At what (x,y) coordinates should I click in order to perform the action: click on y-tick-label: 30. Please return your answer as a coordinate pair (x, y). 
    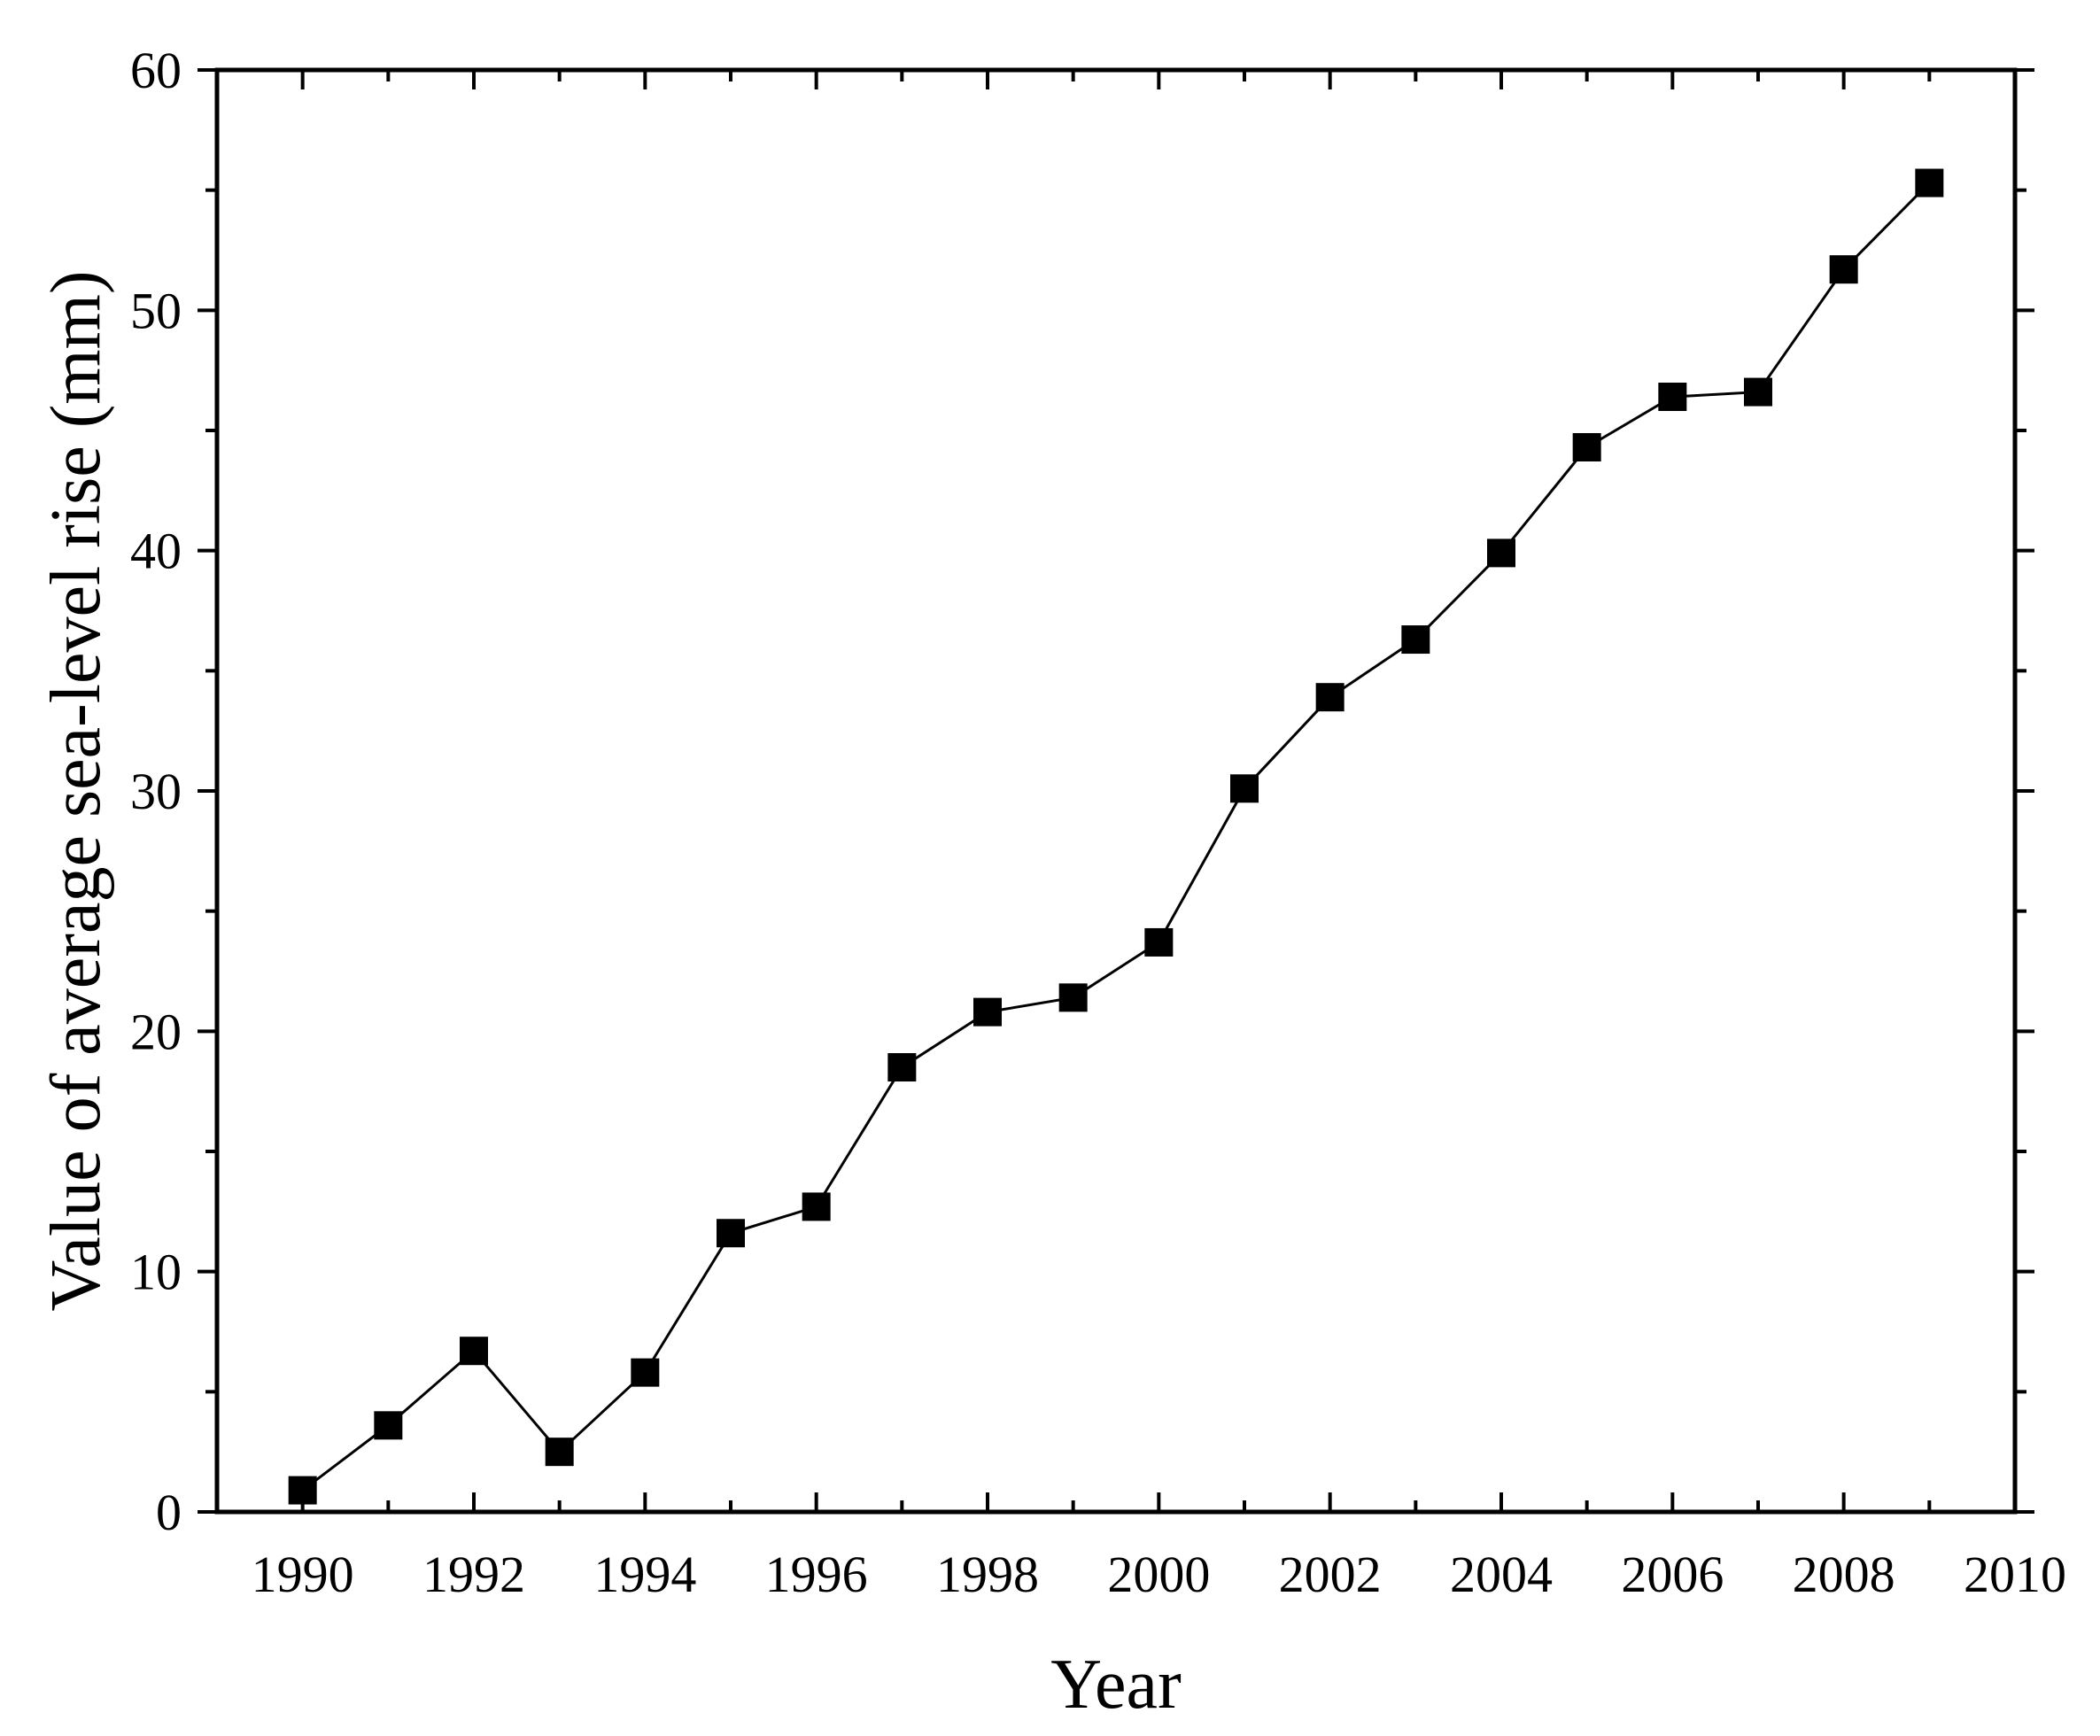
    Looking at the image, I should click on (156, 792).